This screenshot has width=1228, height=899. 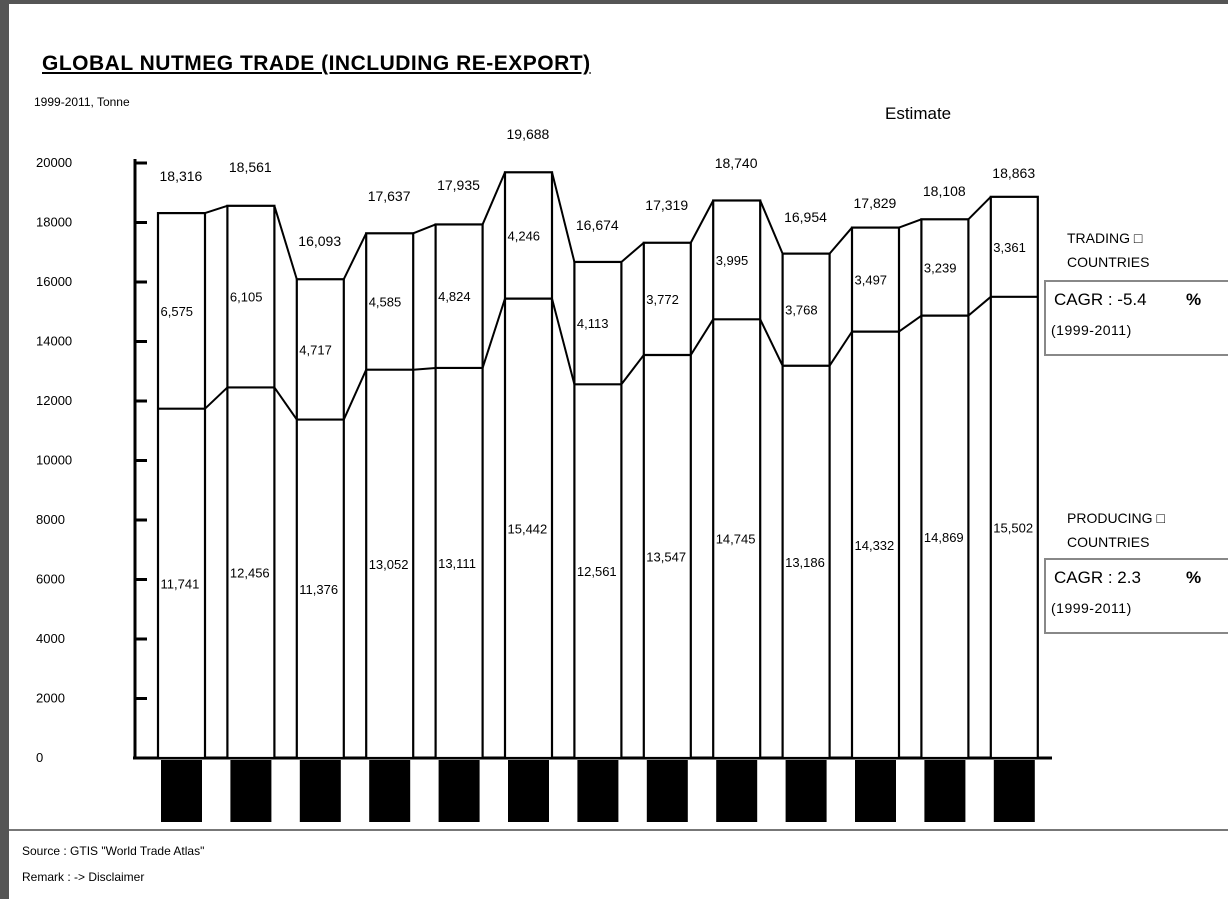 What do you see at coordinates (940, 267) in the screenshot?
I see `trading-data-label: 3,239` at bounding box center [940, 267].